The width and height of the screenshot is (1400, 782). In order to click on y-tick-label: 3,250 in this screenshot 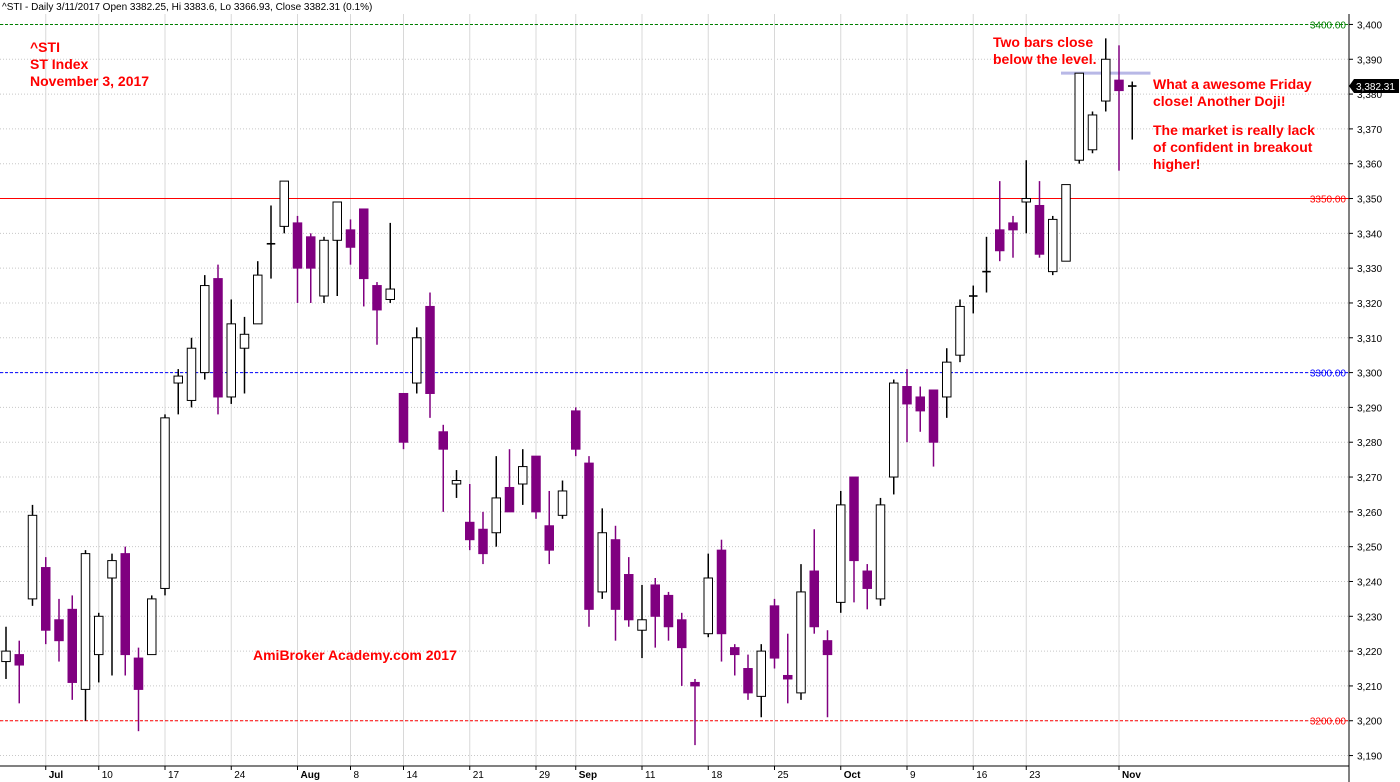, I will do `click(1369, 548)`.